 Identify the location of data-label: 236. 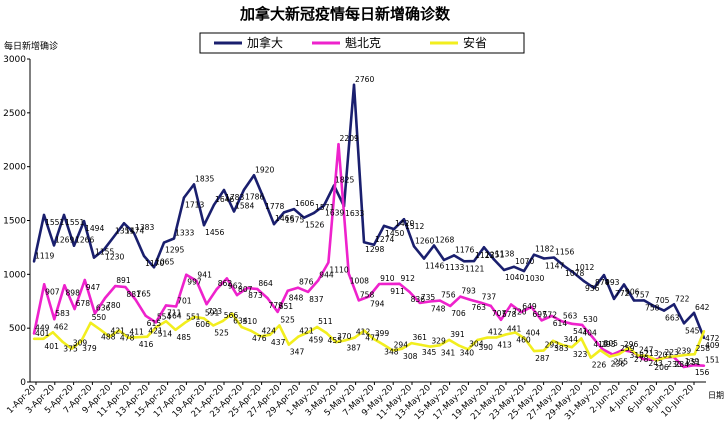
(618, 364).